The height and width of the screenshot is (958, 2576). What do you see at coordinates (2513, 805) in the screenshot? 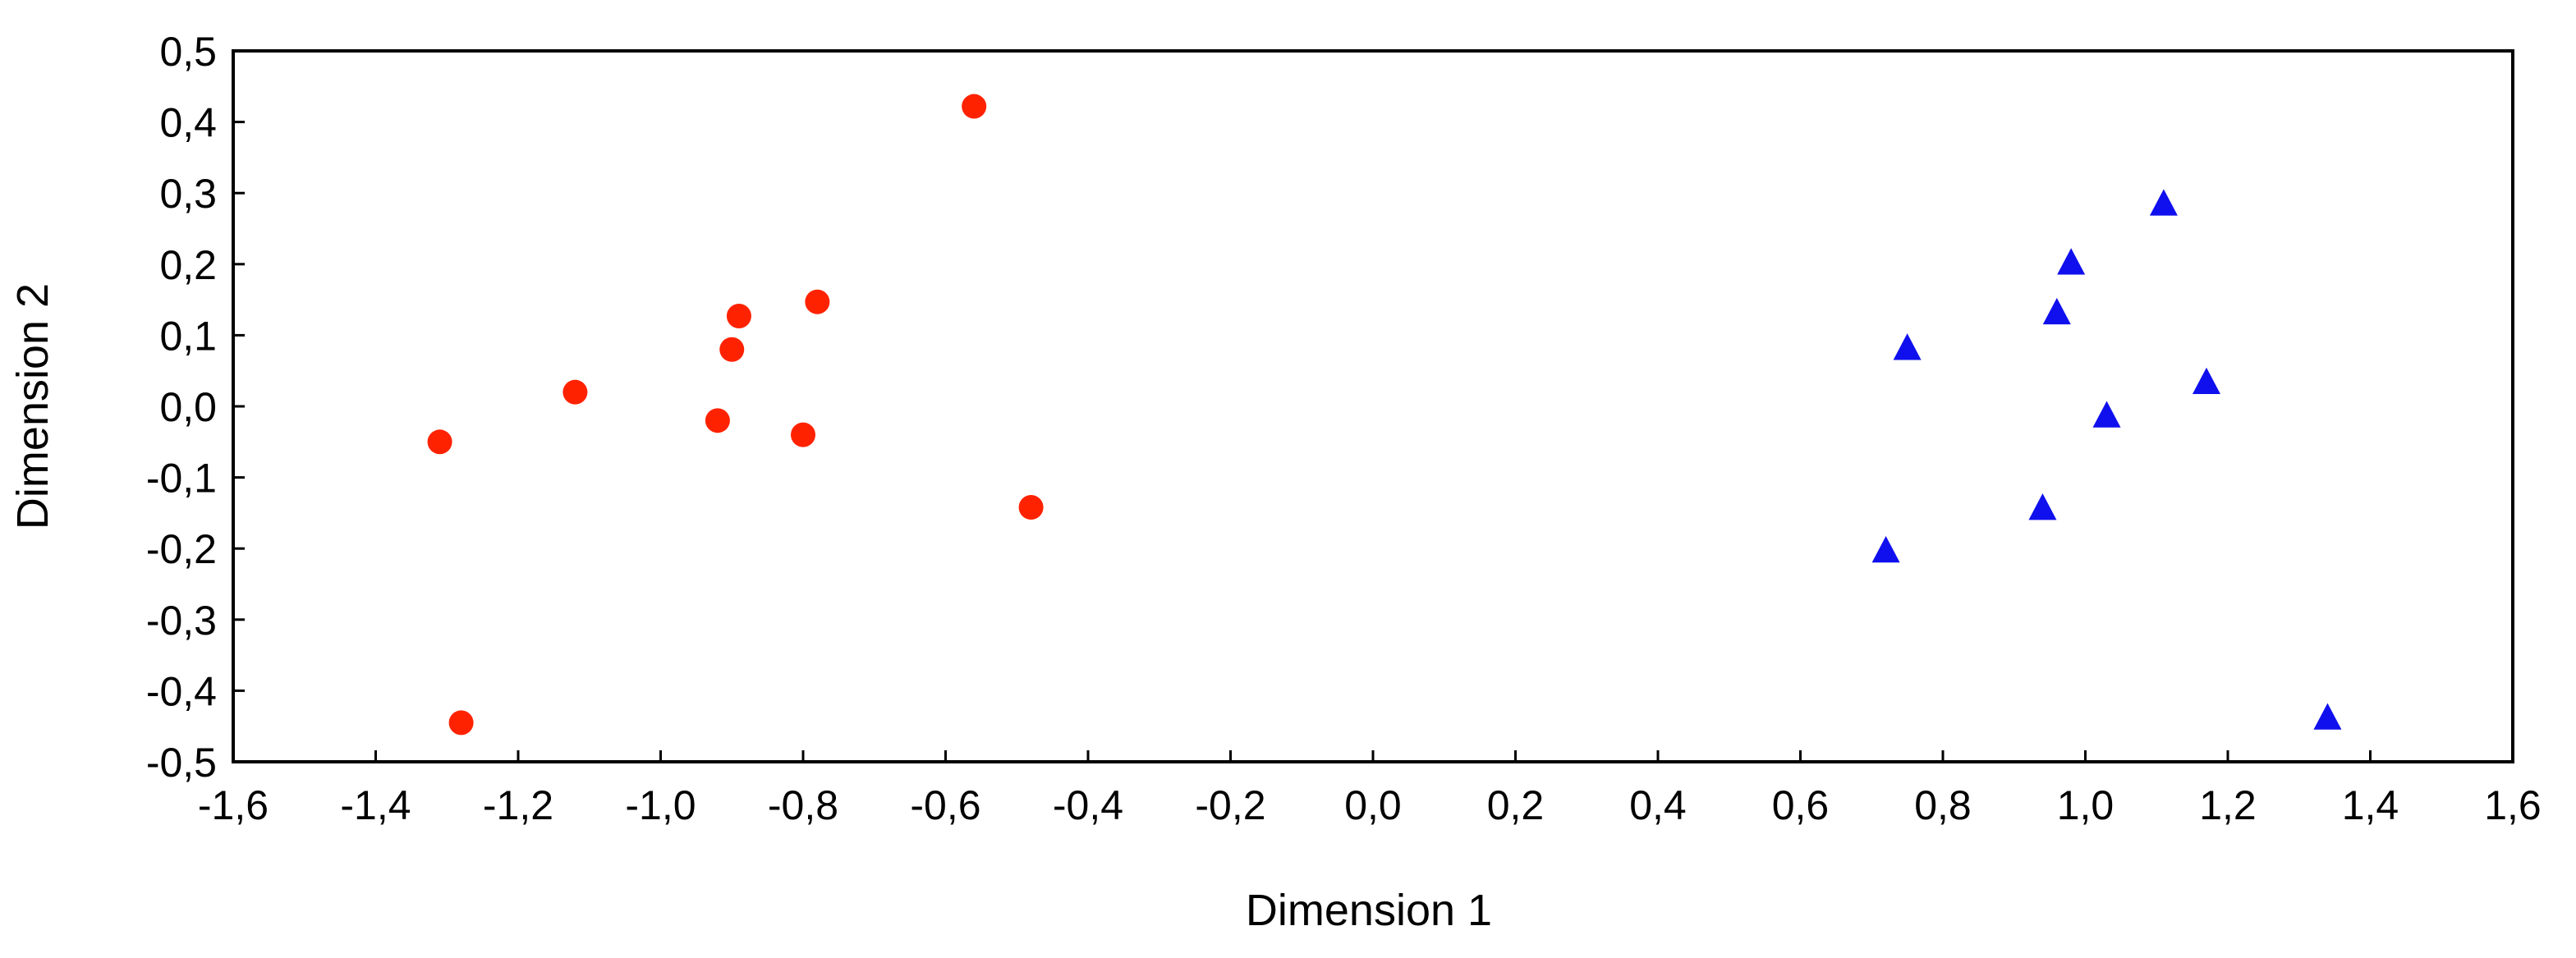
I see `x-tick-label: 1,6` at bounding box center [2513, 805].